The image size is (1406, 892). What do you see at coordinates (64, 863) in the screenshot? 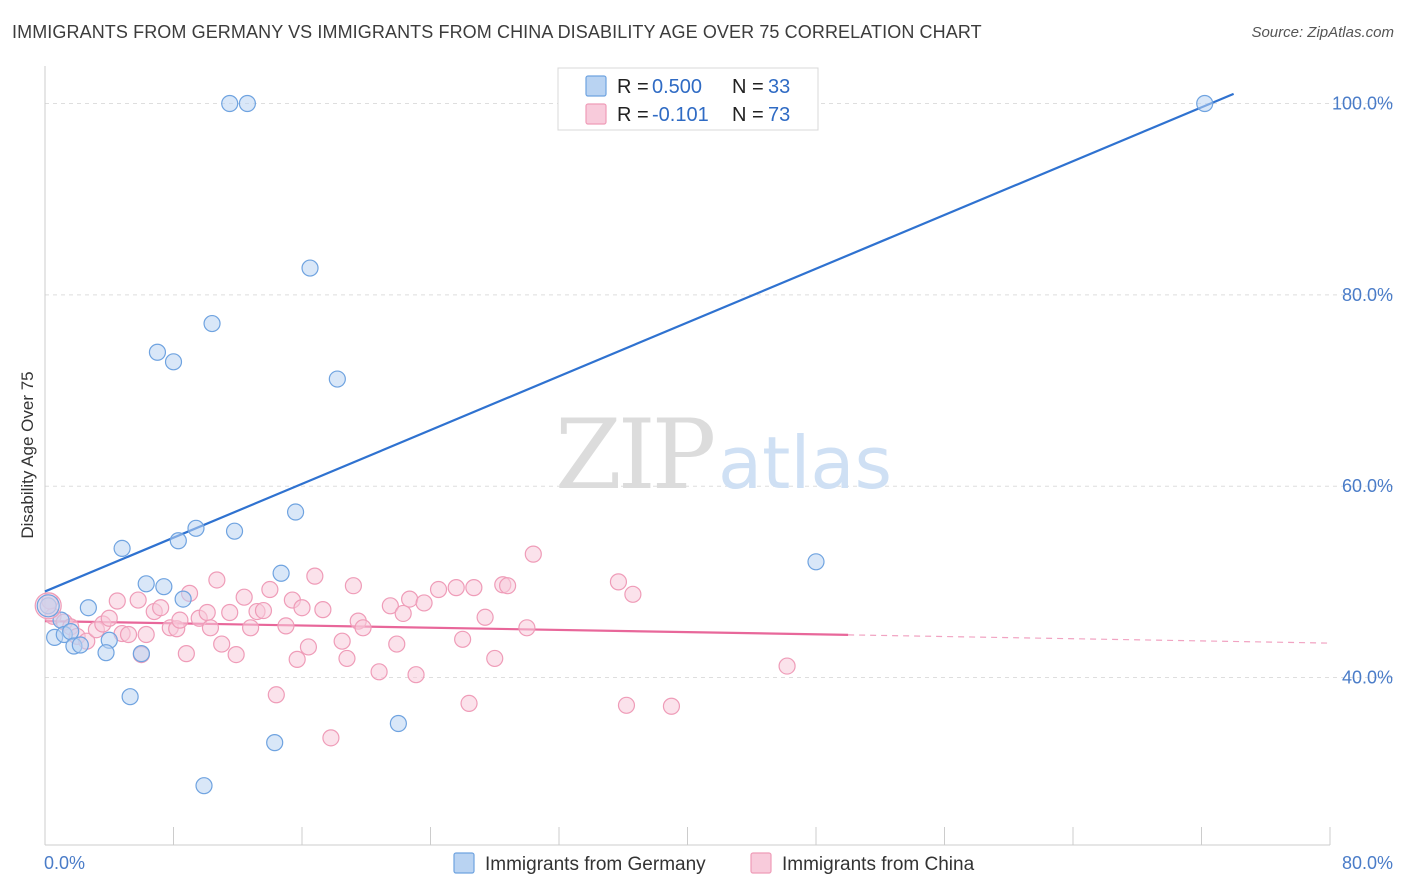
I see `x-tick-label-0: 0.0%` at bounding box center [64, 863].